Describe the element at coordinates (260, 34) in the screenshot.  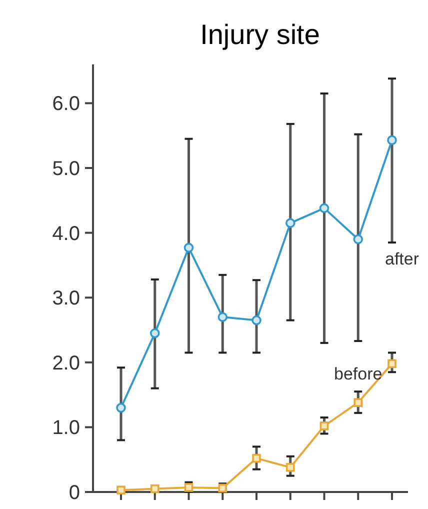
I see `chart-title: Injury site` at that location.